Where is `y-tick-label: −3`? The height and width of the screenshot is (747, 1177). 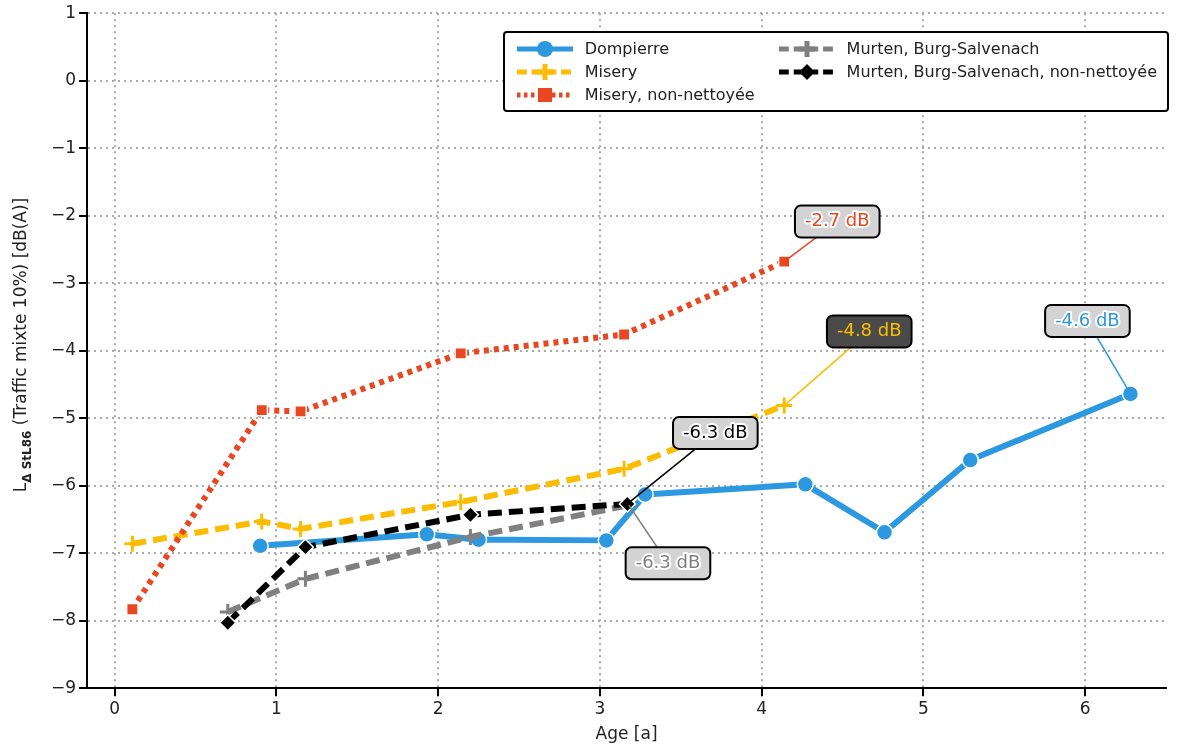 y-tick-label: −3 is located at coordinates (64, 281).